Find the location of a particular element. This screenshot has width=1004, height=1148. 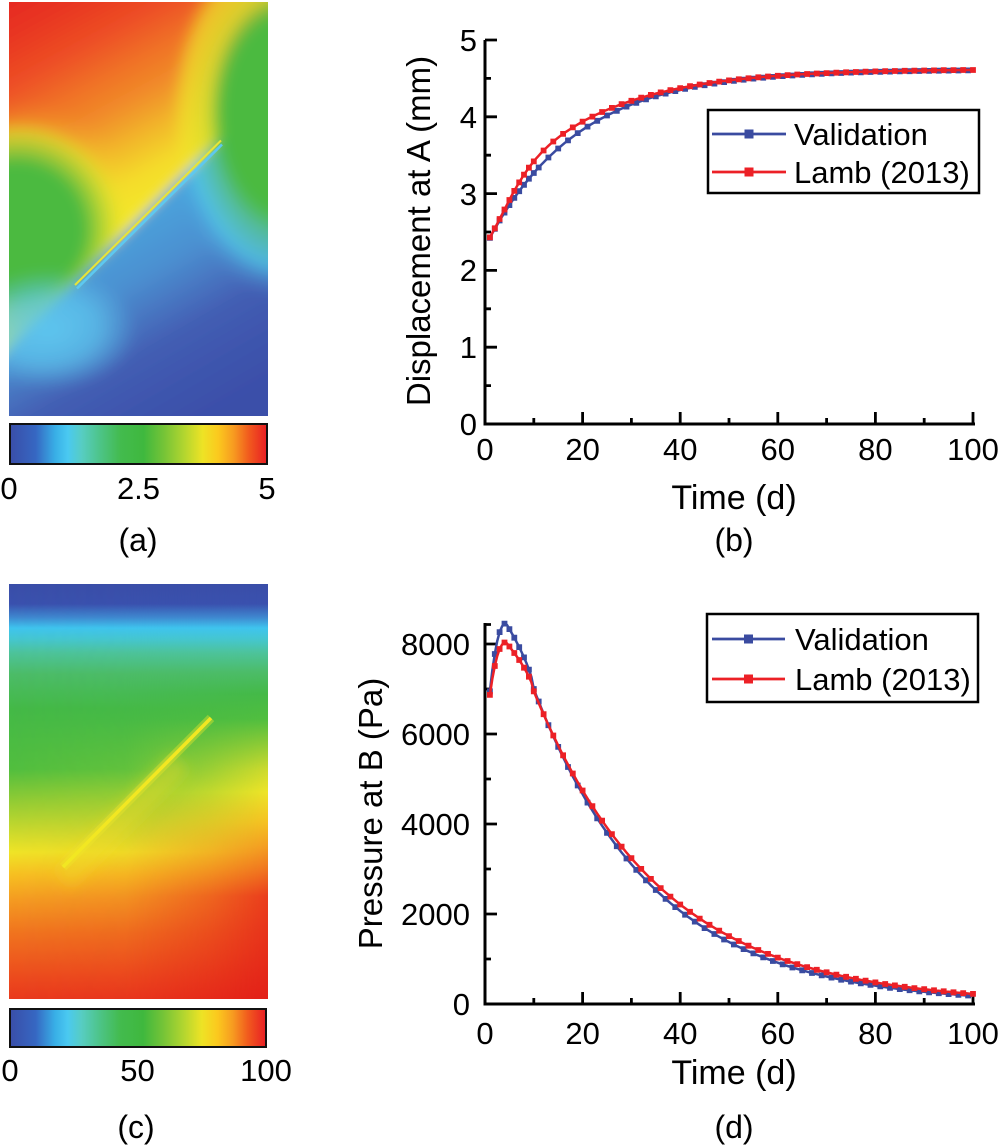

svg-text: 2.5 is located at coordinates (138, 488).